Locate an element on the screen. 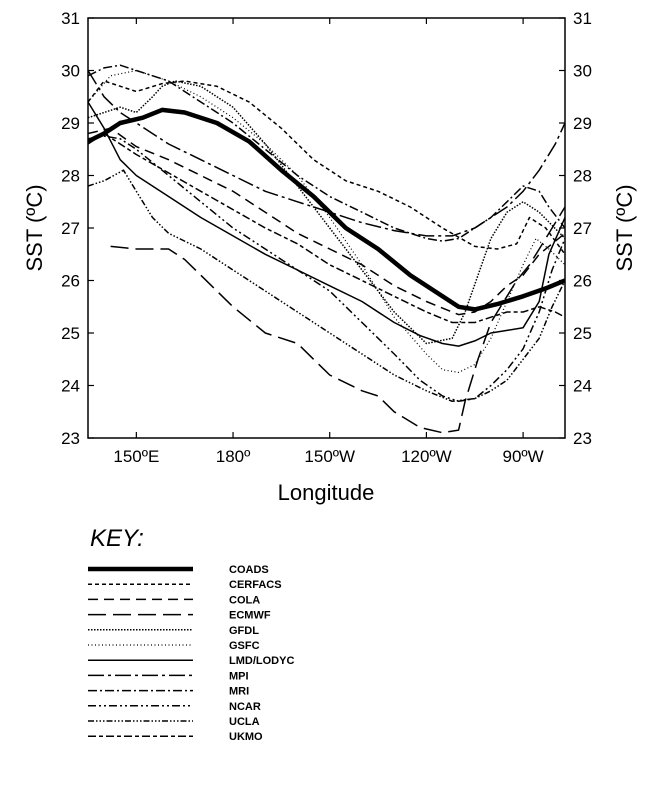  legend-label-cerfacs: CERFACS is located at coordinates (255, 585).